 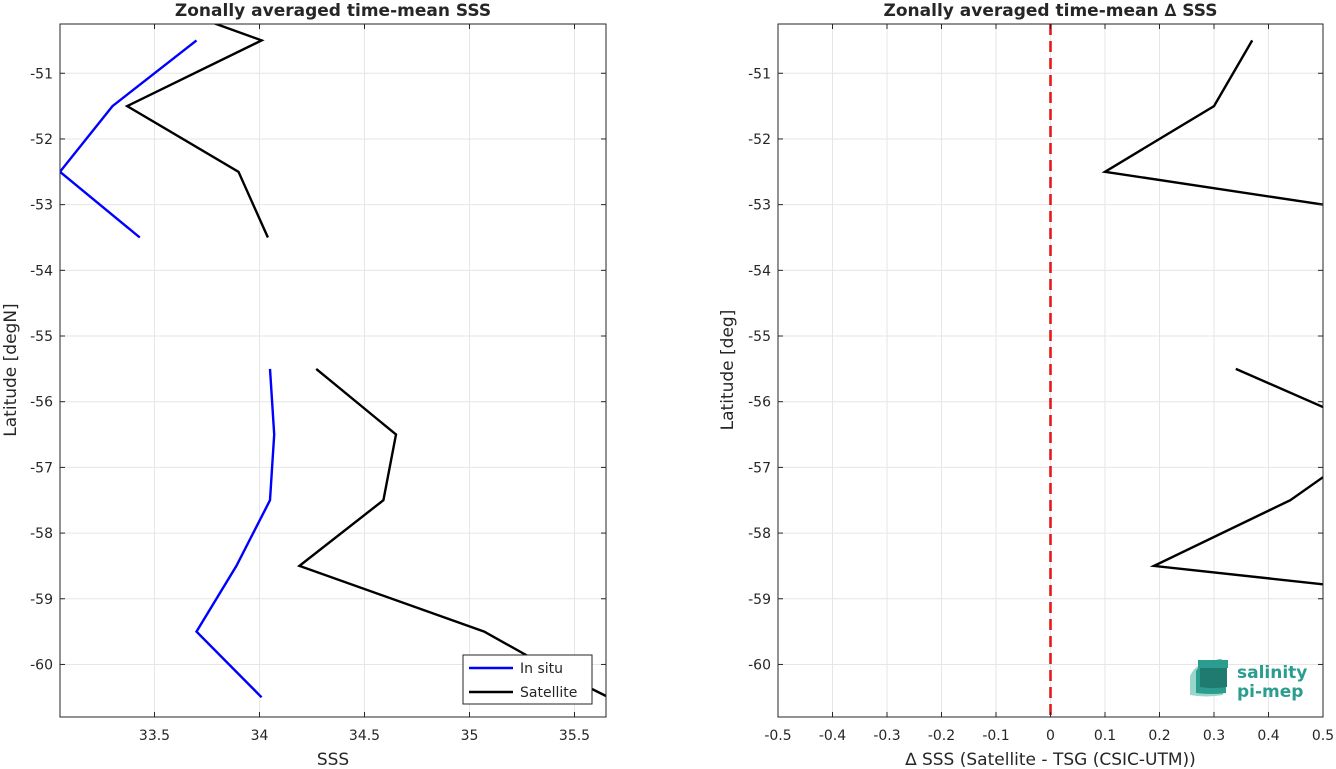 What do you see at coordinates (1323, 736) in the screenshot?
I see `x-tick-label: 0.5` at bounding box center [1323, 736].